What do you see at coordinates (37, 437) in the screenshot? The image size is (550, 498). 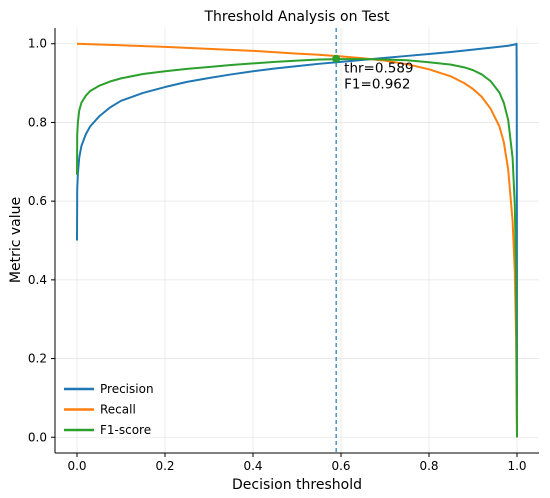 I see `y-tick-label: 0.0` at bounding box center [37, 437].